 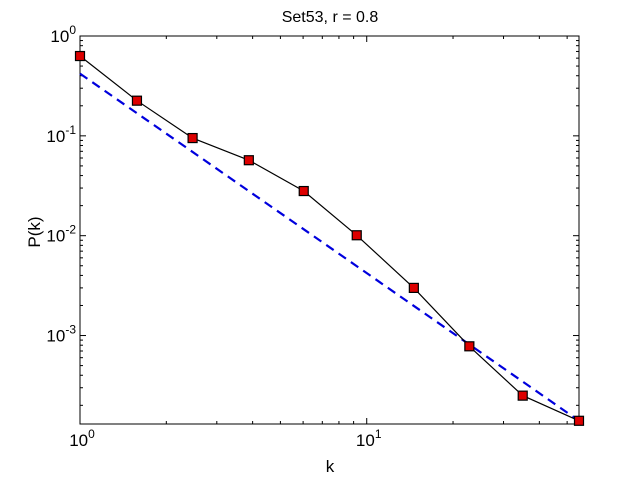 What do you see at coordinates (61, 334) in the screenshot?
I see `y-tick-label: 10⁻³` at bounding box center [61, 334].